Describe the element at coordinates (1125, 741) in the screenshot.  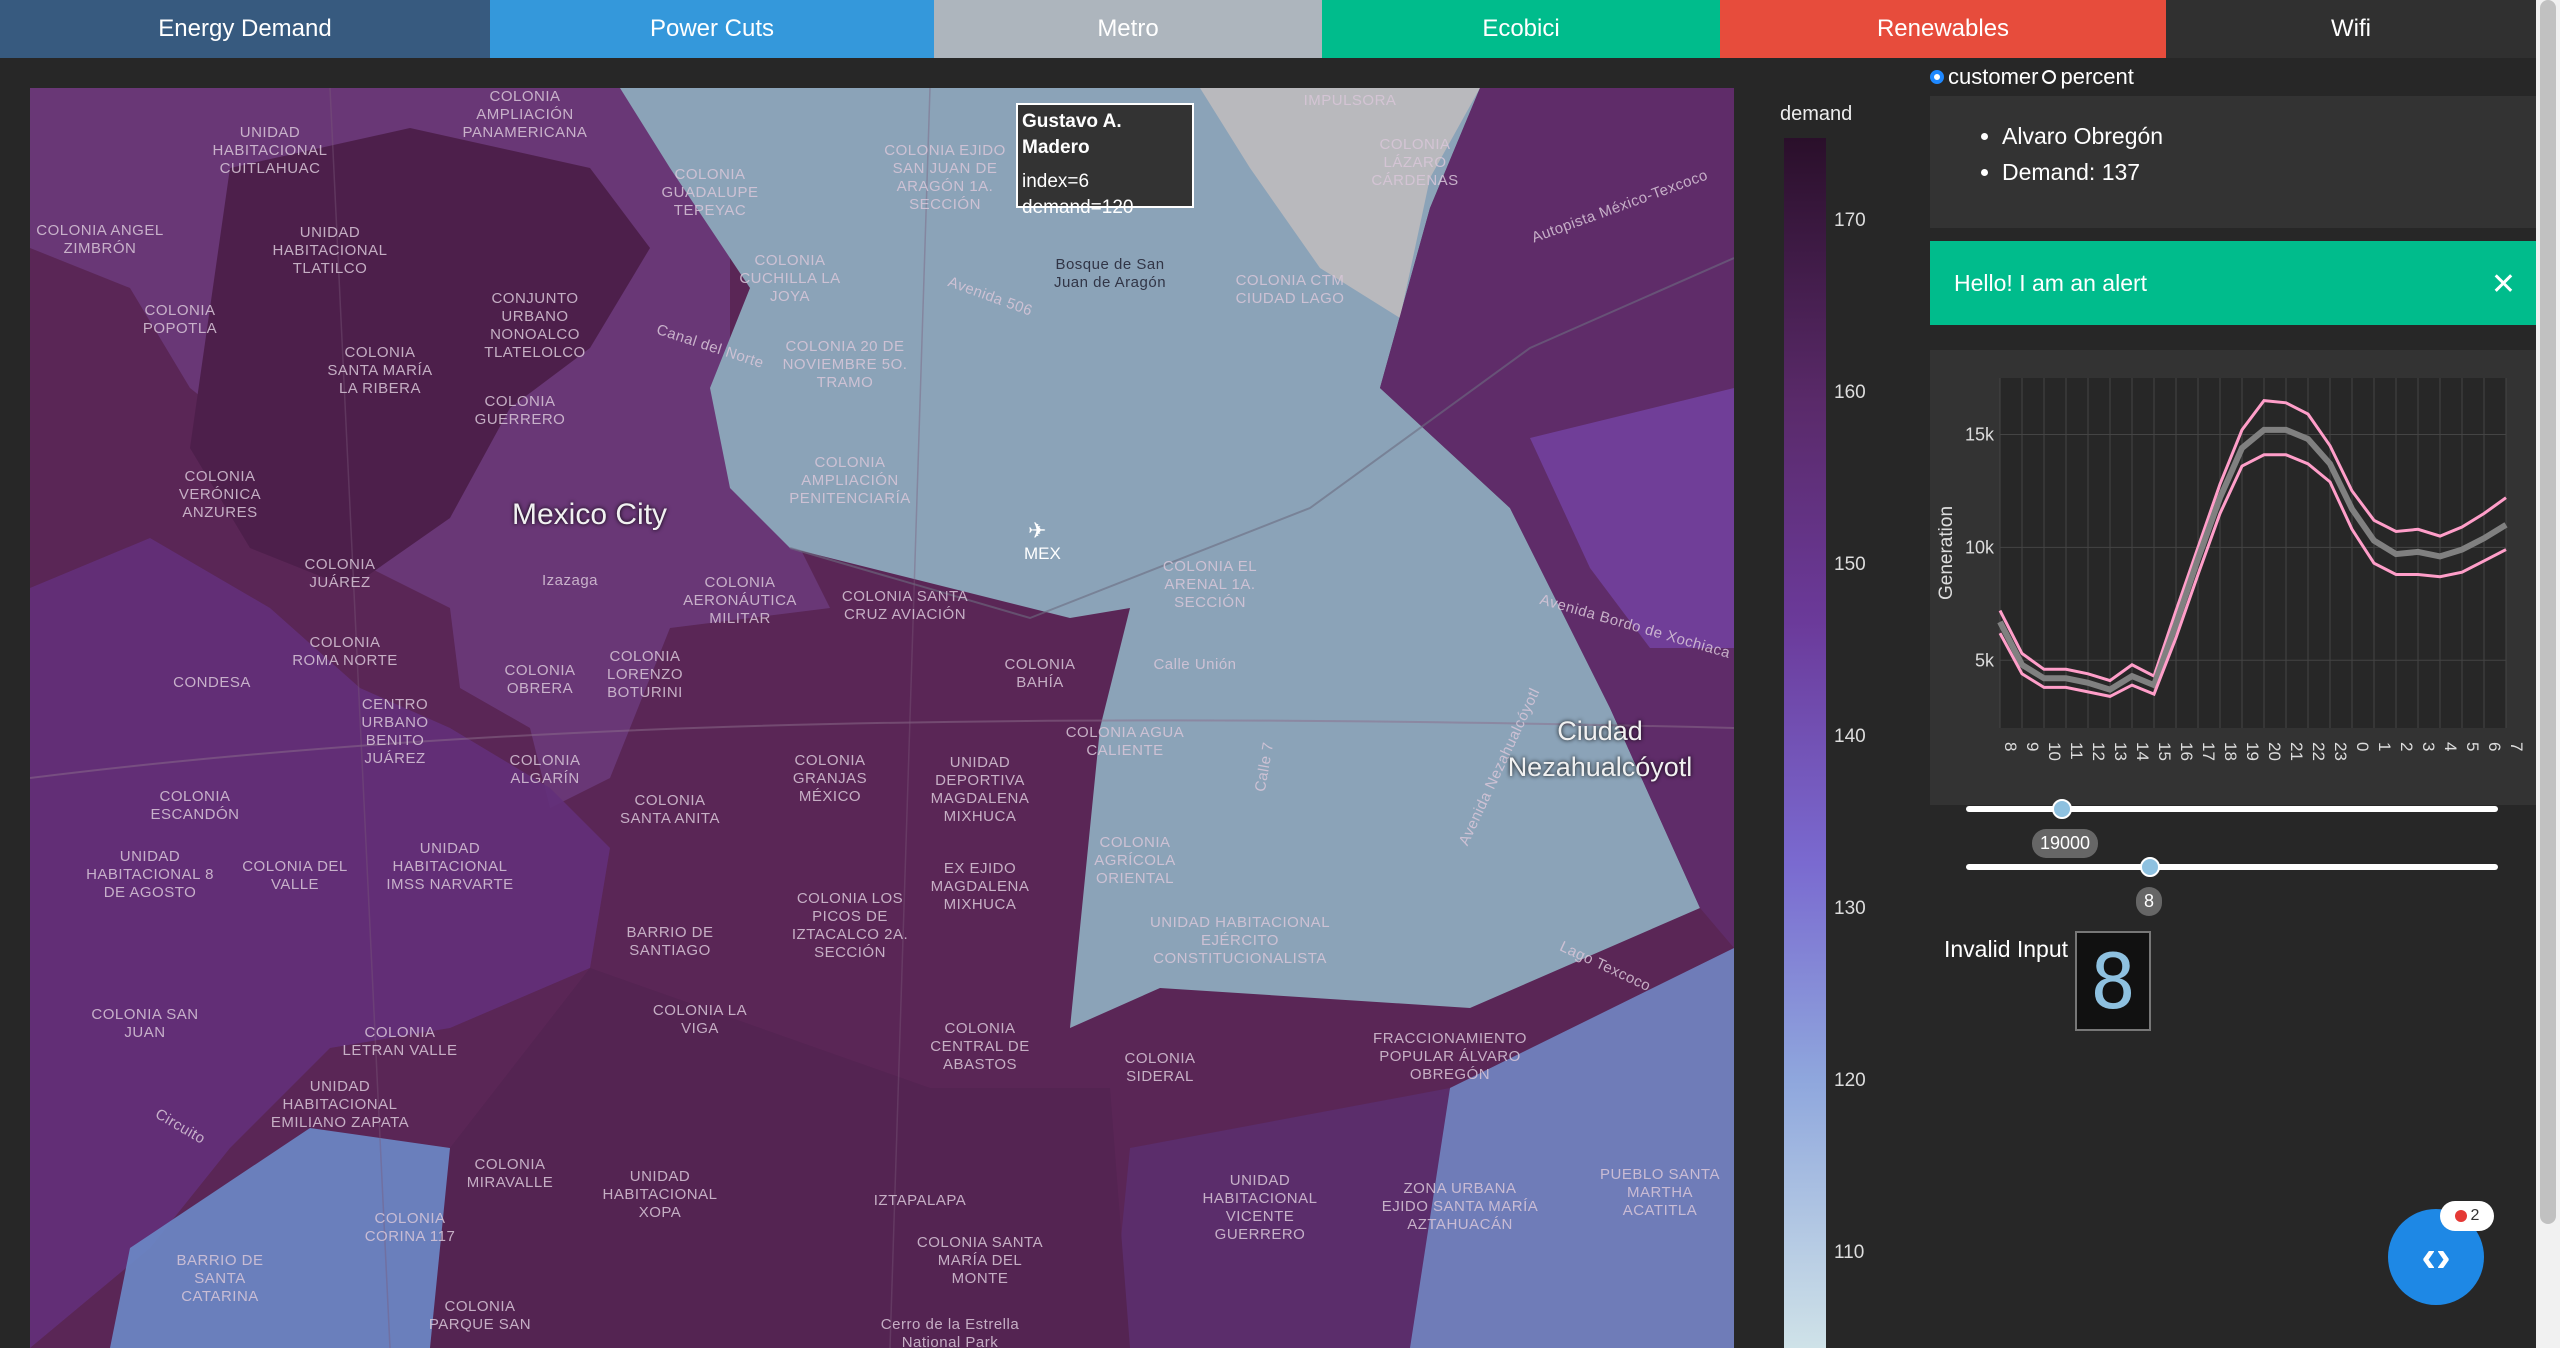
I see `map-place-label: COLONIA AGUA CALIENTE` at that location.